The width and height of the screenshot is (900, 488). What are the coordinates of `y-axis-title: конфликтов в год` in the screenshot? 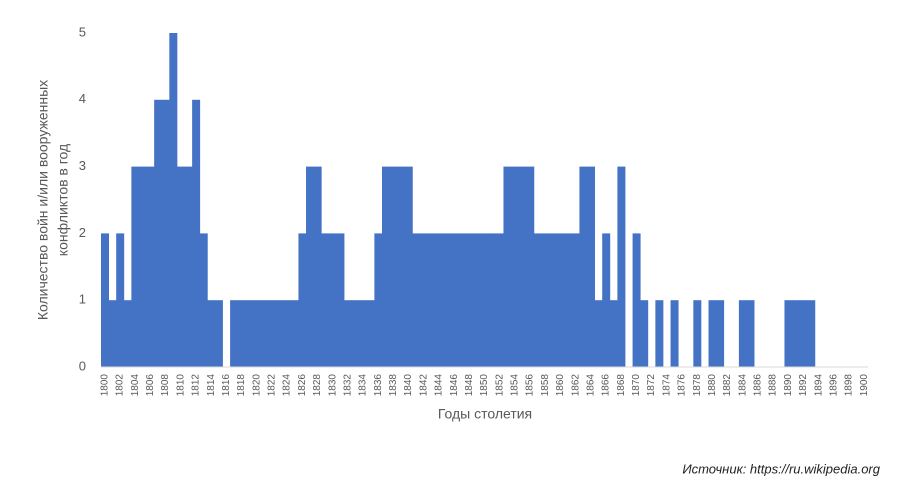 It's located at (63, 200).